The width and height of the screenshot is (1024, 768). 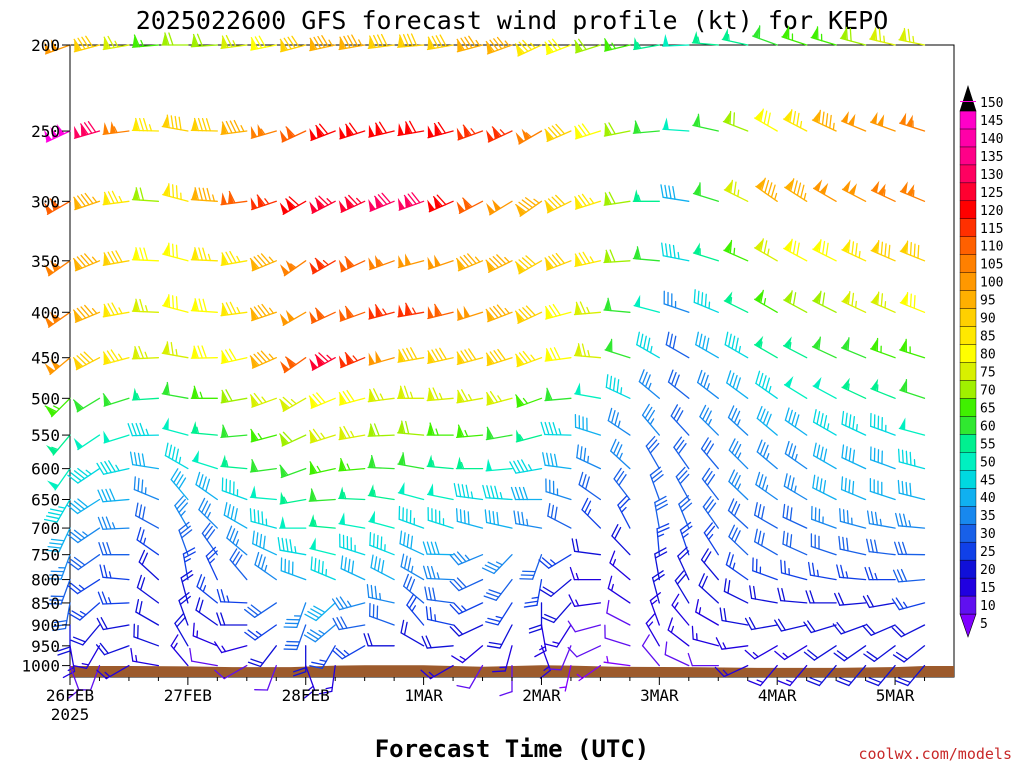 I want to click on colorbar-label: 45, so click(x=988, y=480).